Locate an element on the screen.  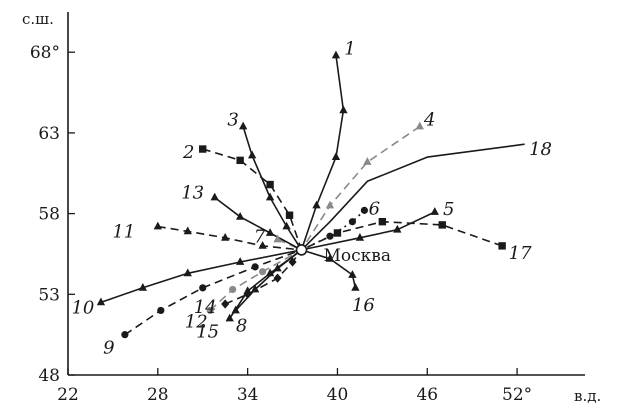
y-tick-label: 48 is located at coordinates (49, 376).